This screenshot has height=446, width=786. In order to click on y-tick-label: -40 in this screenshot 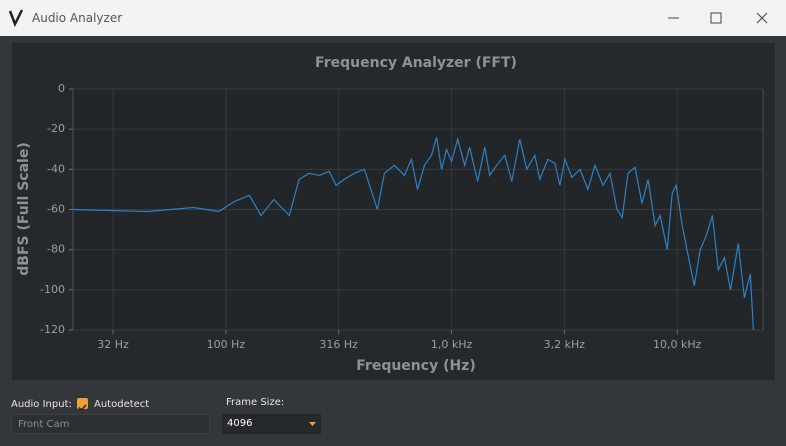, I will do `click(56, 168)`.